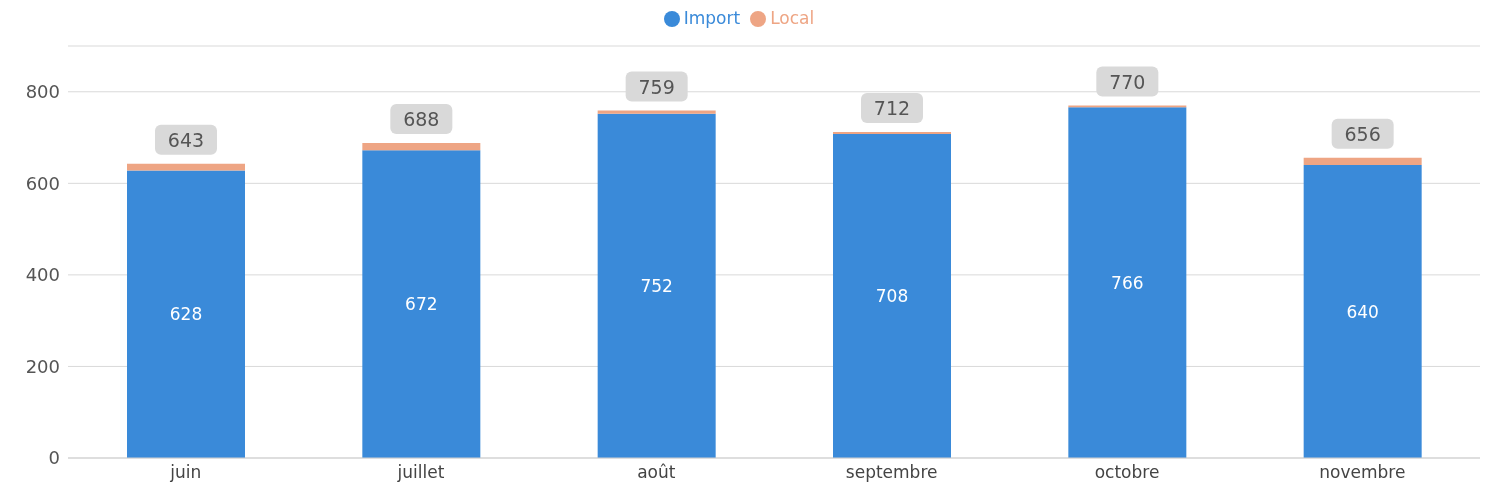 This screenshot has height=498, width=1498. Describe the element at coordinates (42, 275) in the screenshot. I see `y-tick-label: 400` at that location.